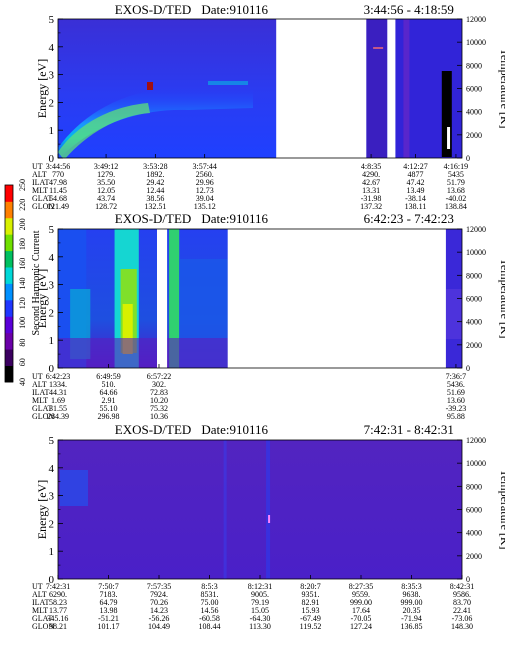  Describe the element at coordinates (449, 138) in the screenshot. I see `white-marker` at that location.